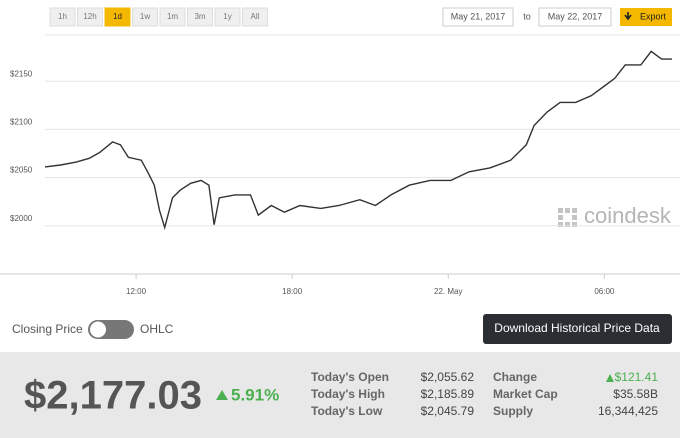 The height and width of the screenshot is (438, 680). I want to click on y-tick-label: $2100, so click(21, 121).